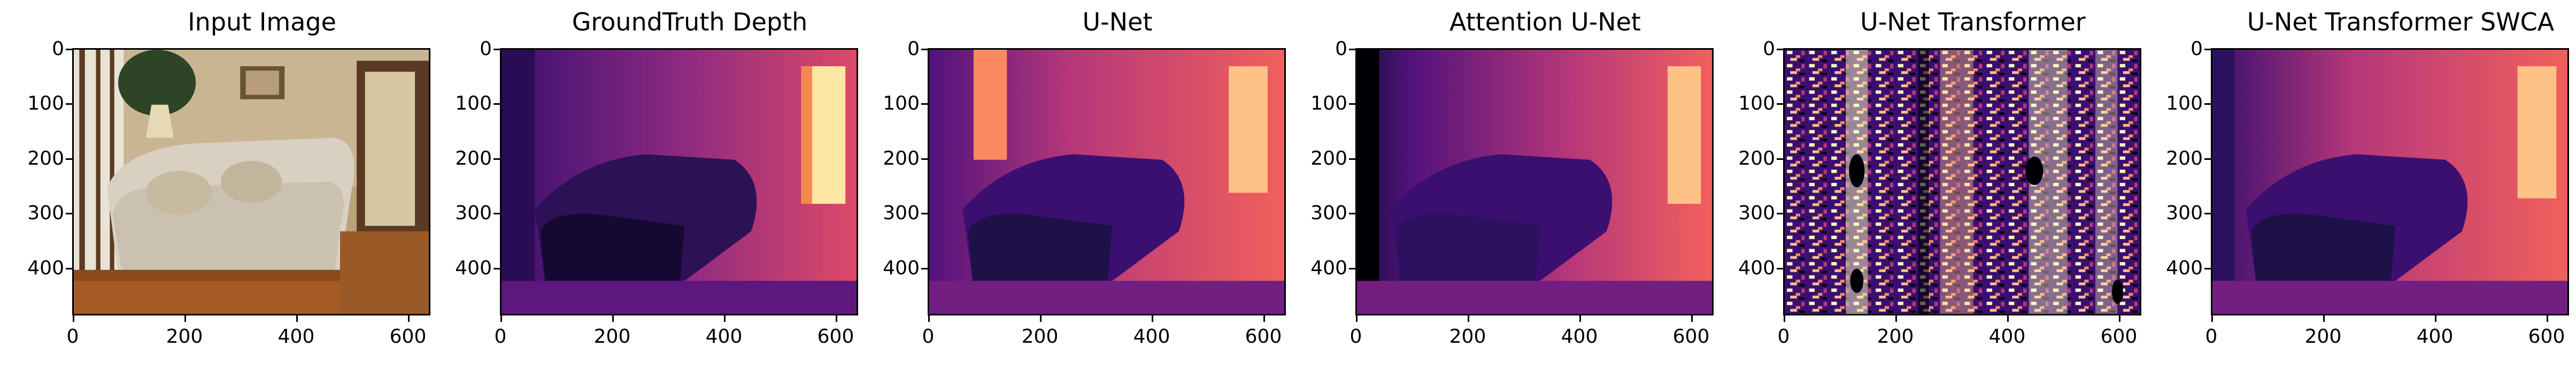  What do you see at coordinates (679, 181) in the screenshot?
I see `groundtruth-depth-map` at bounding box center [679, 181].